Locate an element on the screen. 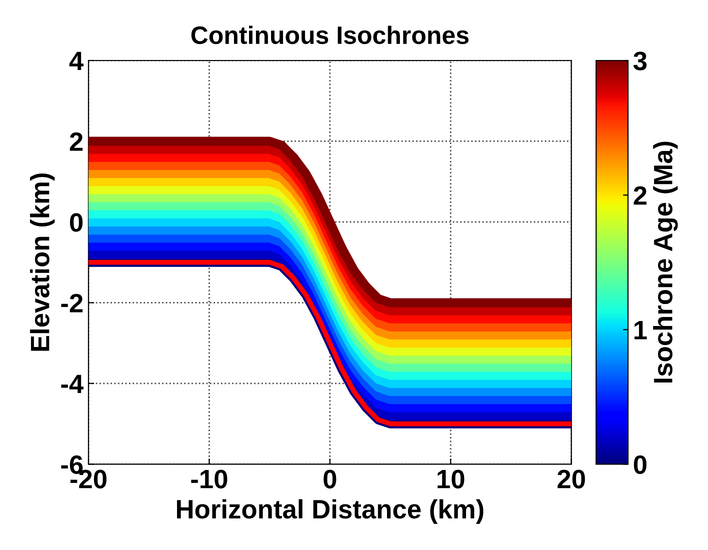 This screenshot has height=550, width=708. x-tick-label: -10 is located at coordinates (209, 479).